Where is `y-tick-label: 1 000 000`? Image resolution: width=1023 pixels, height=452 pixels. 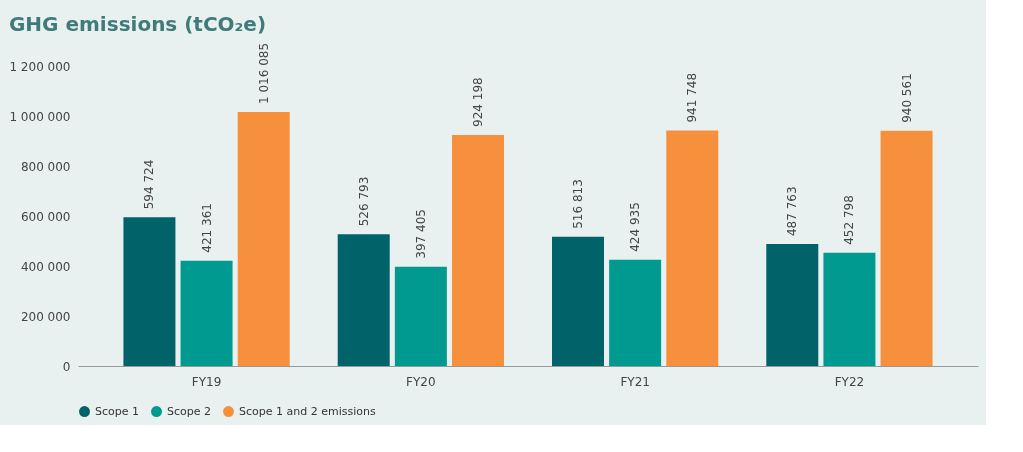 y-tick-label: 1 000 000 is located at coordinates (40, 116).